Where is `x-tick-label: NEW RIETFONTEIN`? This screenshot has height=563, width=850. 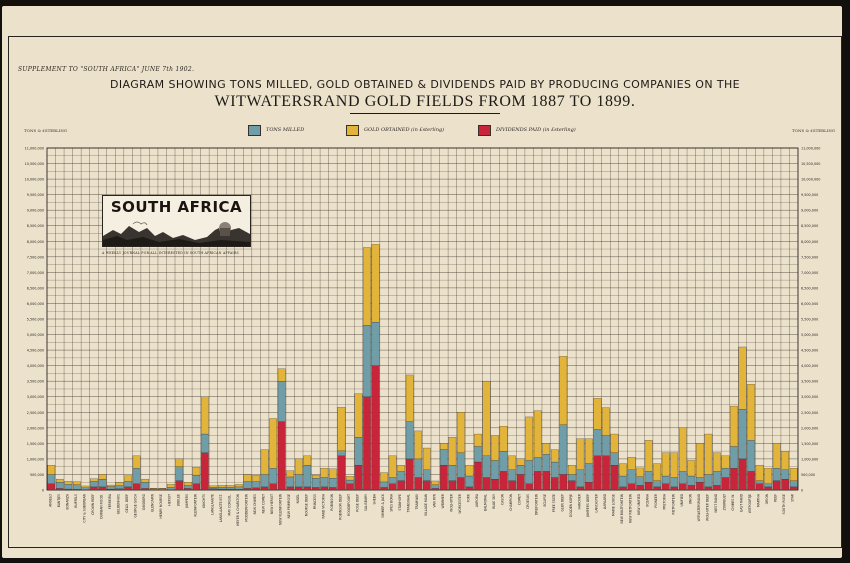 x-tick-label: NEW RIETFONTEIN is located at coordinates (631, 508).